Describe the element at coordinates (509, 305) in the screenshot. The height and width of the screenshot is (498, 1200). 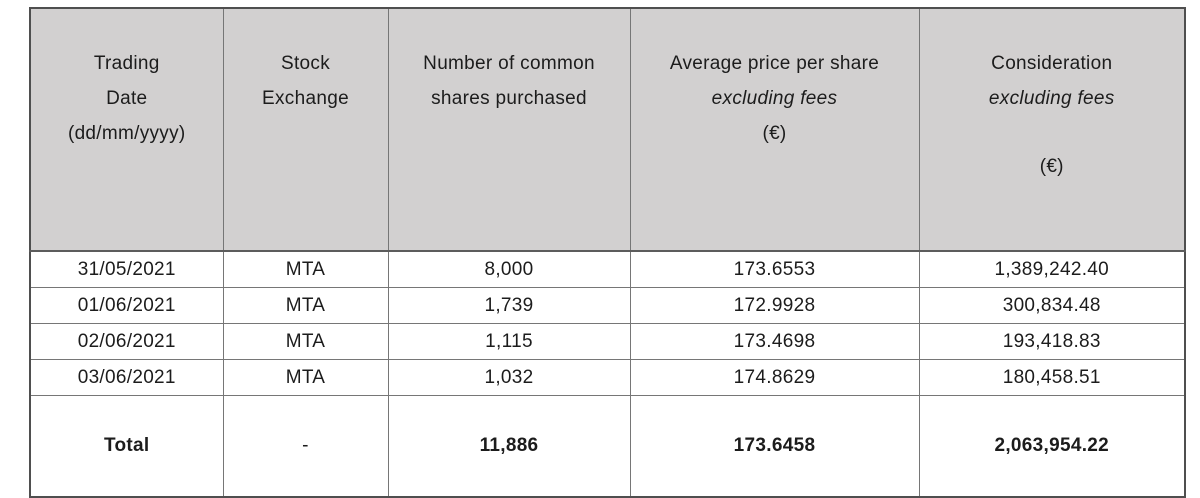
I see `cell-shares: 1,739` at that location.